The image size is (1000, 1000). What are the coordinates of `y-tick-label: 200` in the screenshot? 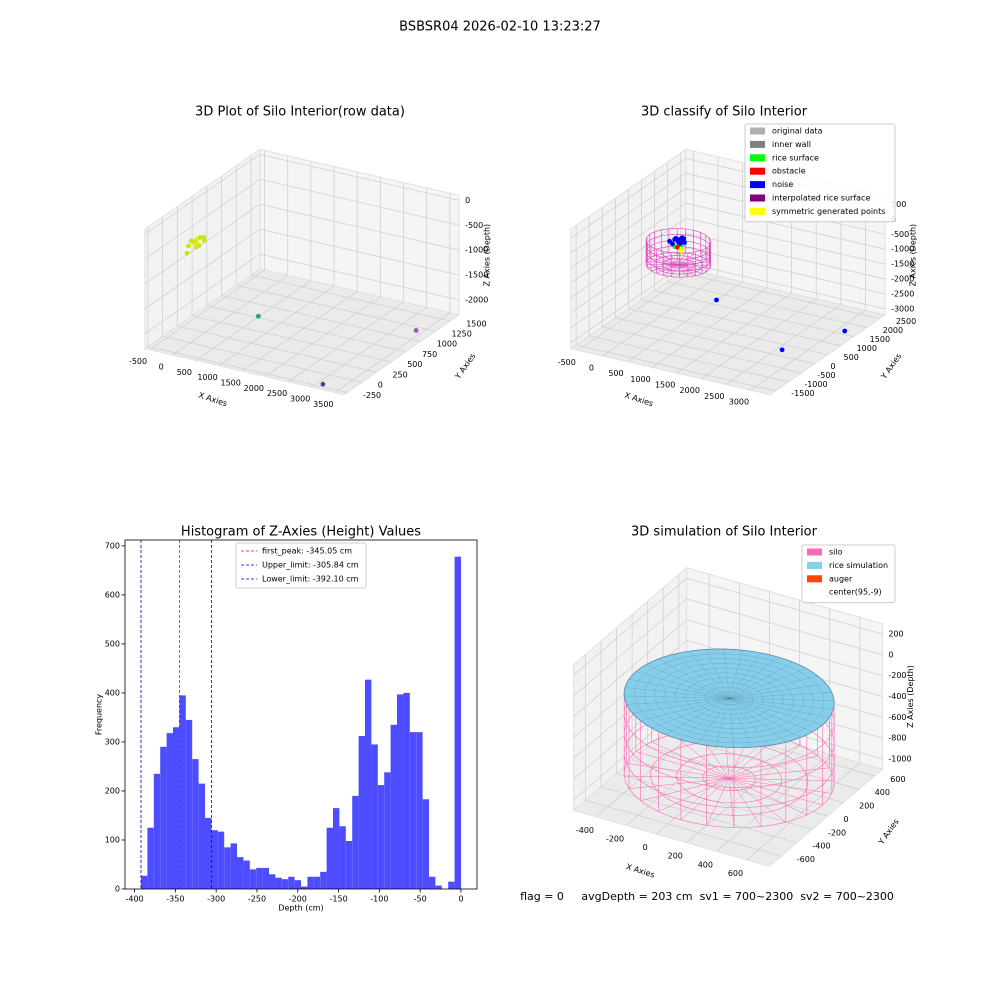 It's located at (866, 806).